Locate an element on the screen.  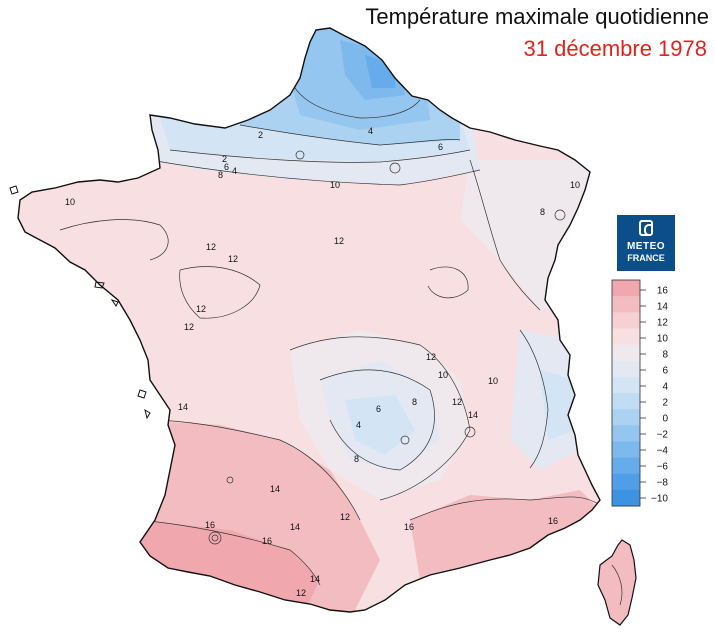
legend-tick-label: −6 is located at coordinates (663, 467).